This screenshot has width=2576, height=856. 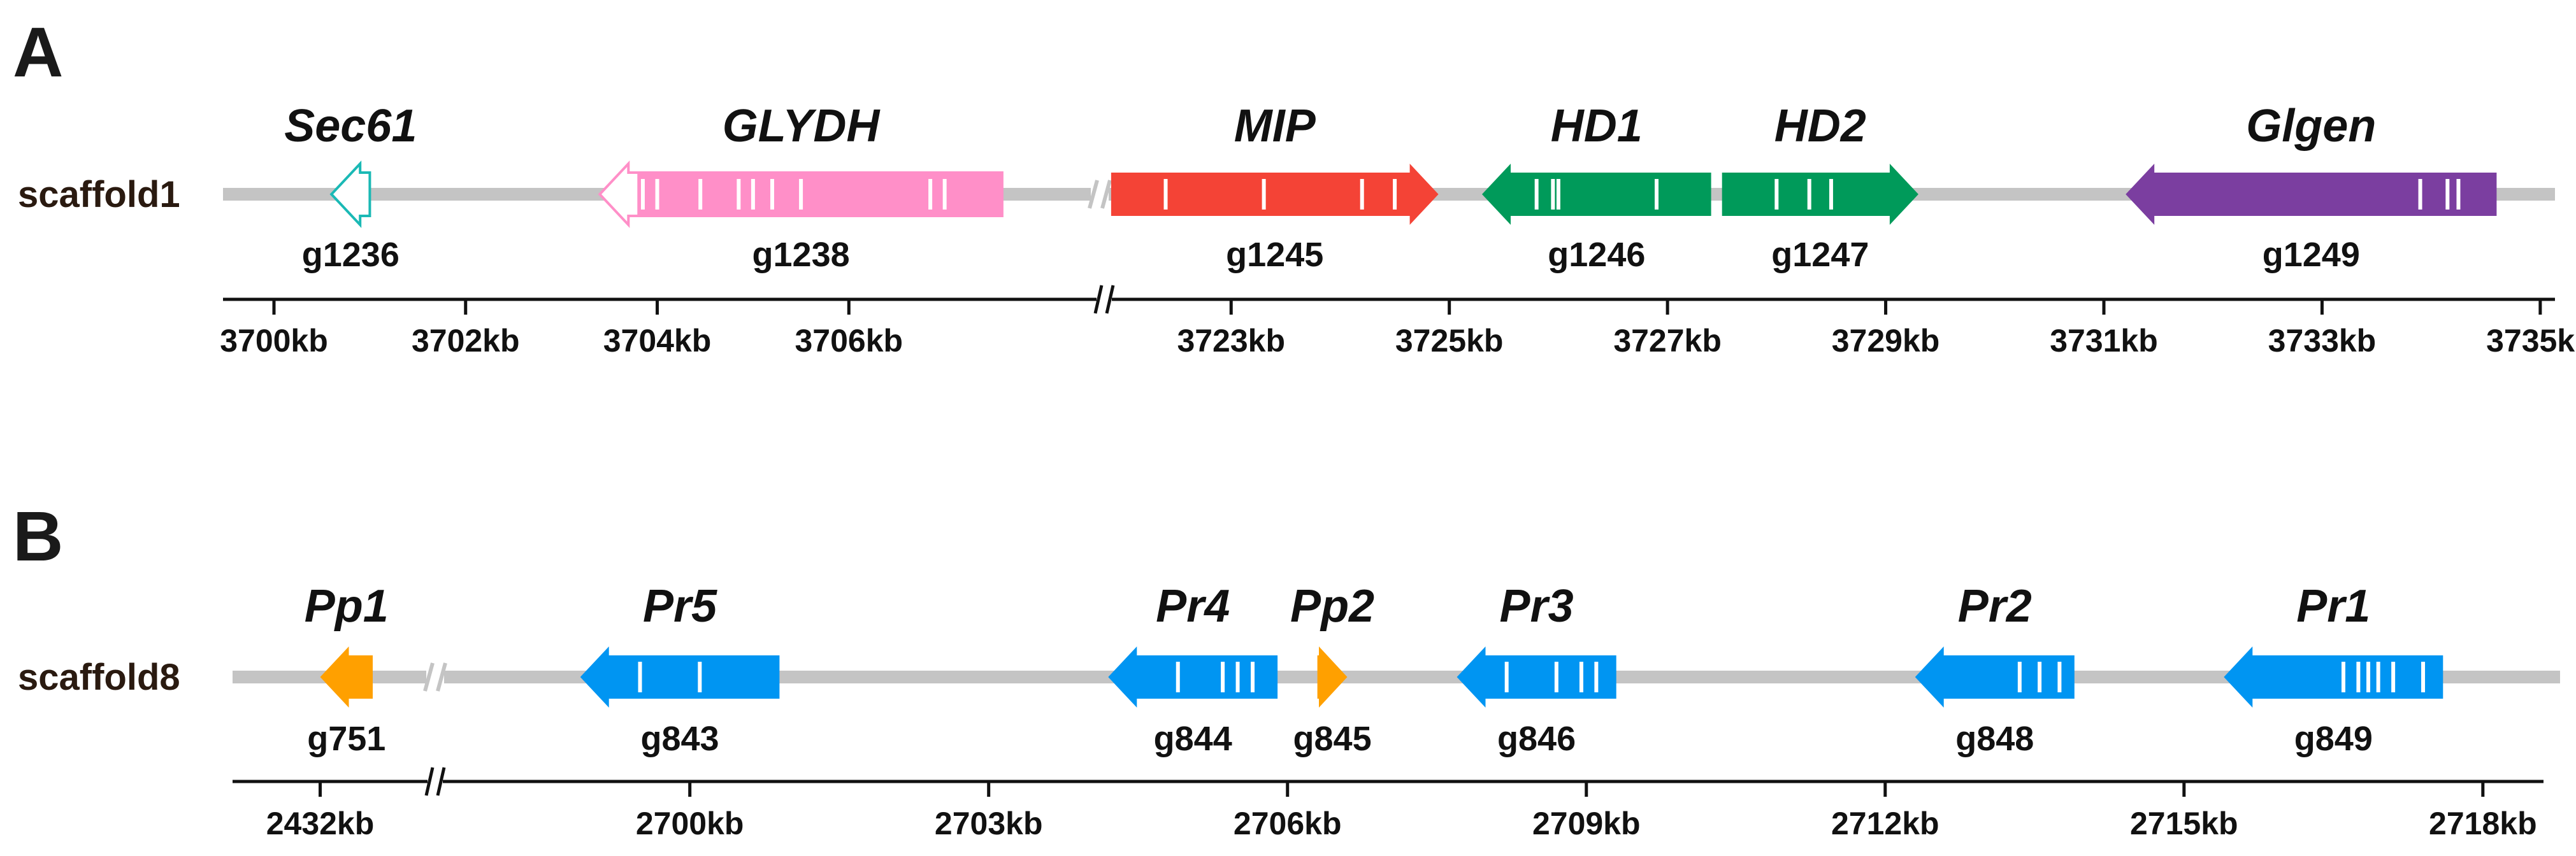 What do you see at coordinates (347, 606) in the screenshot?
I see `gene-name-label: Pp1` at bounding box center [347, 606].